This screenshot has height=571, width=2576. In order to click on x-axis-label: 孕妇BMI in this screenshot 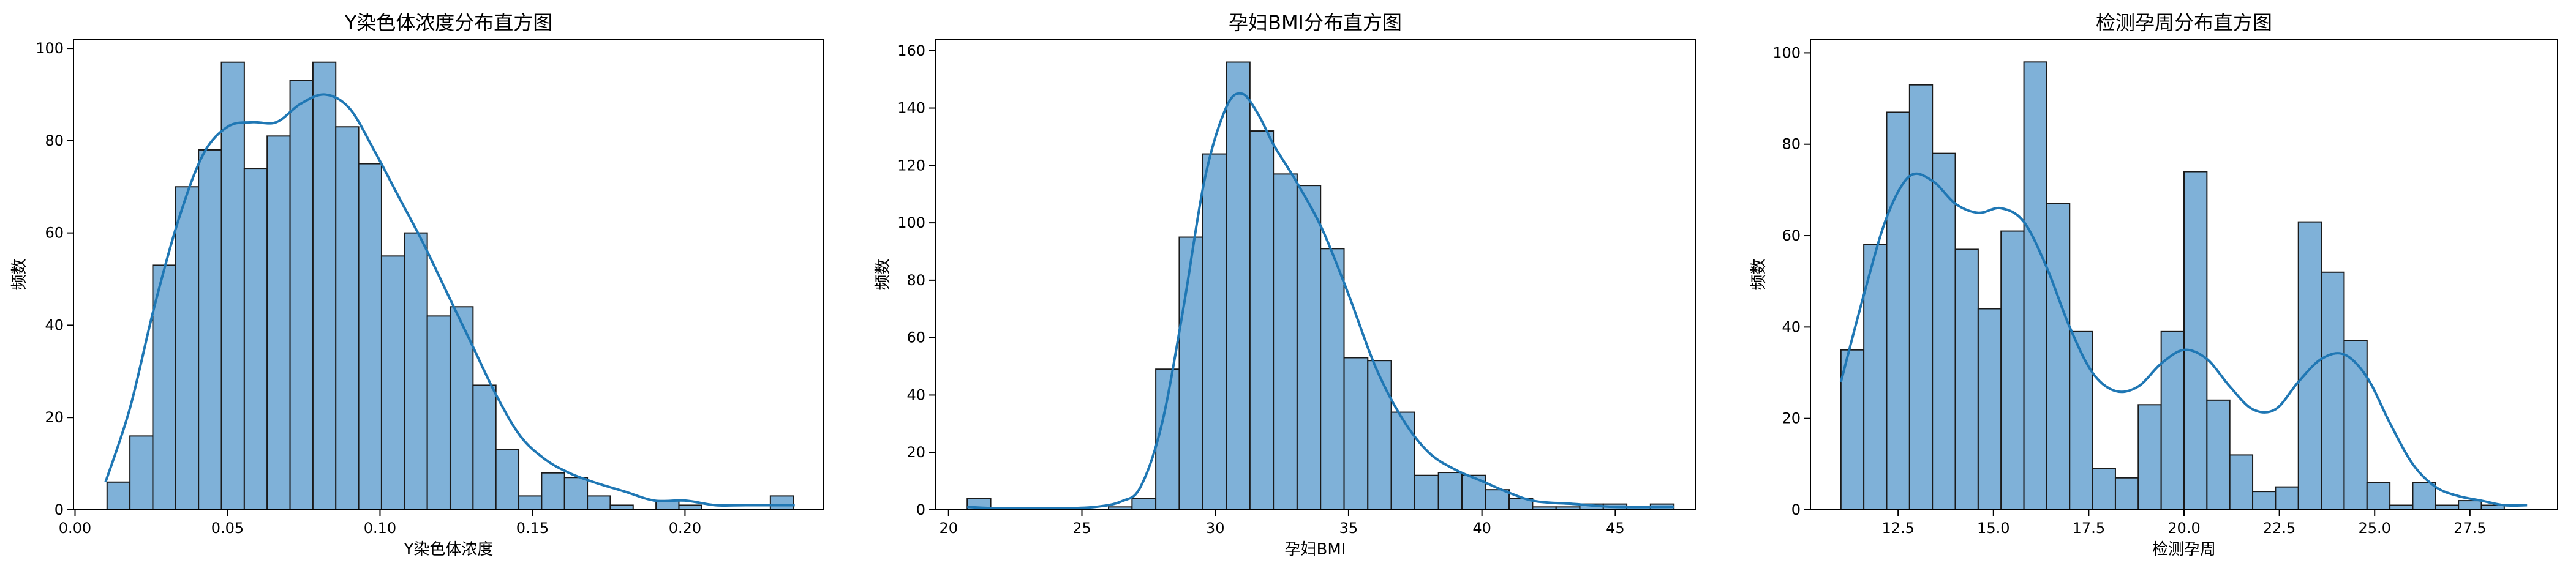, I will do `click(1315, 549)`.